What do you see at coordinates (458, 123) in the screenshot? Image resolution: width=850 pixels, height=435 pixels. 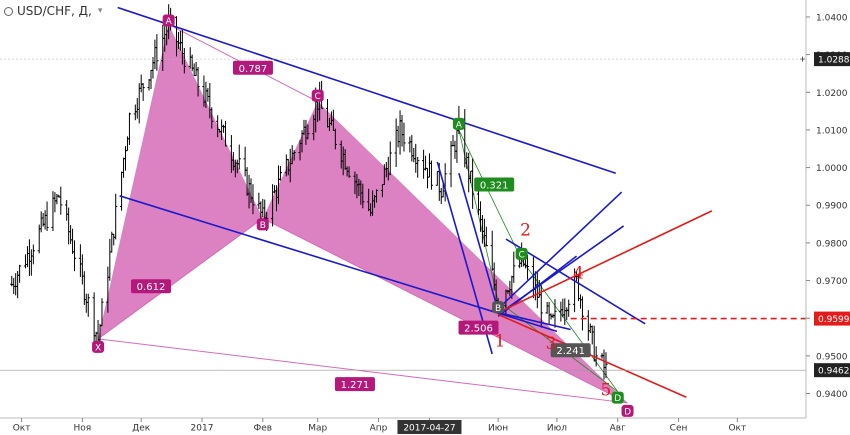 I see `pattern-2-point-a: A` at bounding box center [458, 123].